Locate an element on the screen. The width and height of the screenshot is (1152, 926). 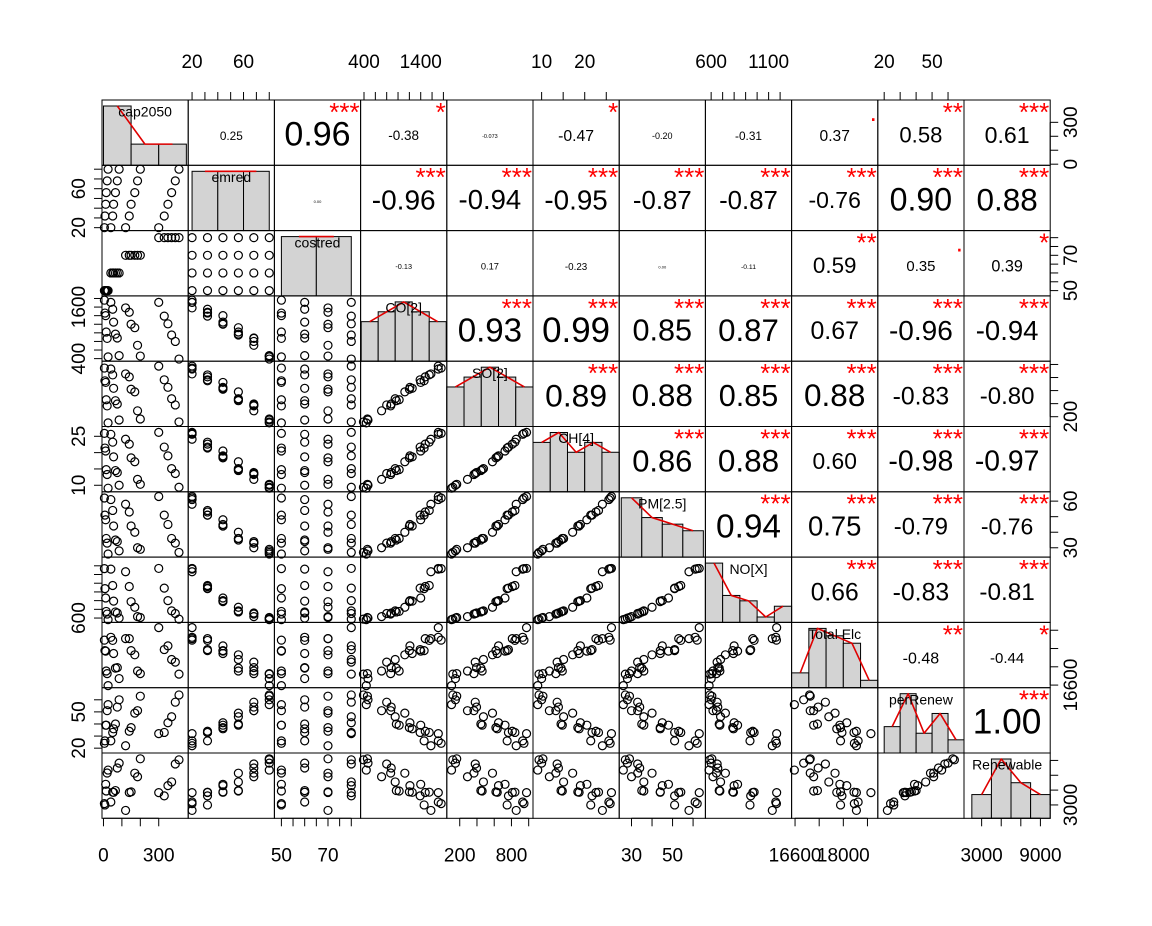
variable-name: CO[2] is located at coordinates (403, 308).